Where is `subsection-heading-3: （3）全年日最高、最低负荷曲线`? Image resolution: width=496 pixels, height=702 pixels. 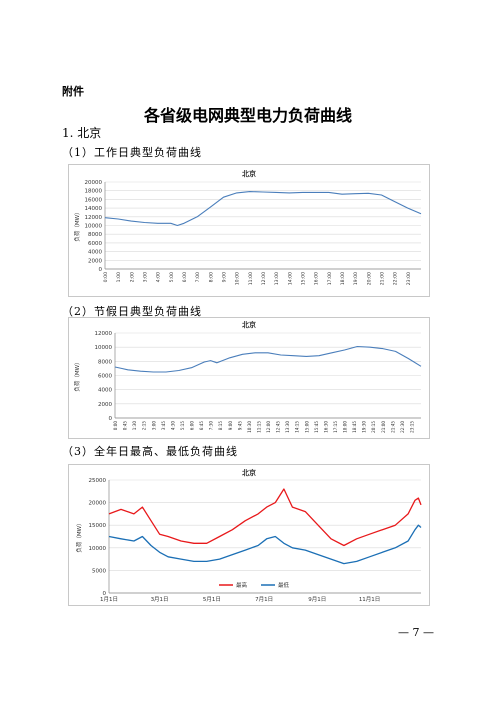
subsection-heading-3: （3）全年日最高、最低负荷曲线 is located at coordinates (150, 451).